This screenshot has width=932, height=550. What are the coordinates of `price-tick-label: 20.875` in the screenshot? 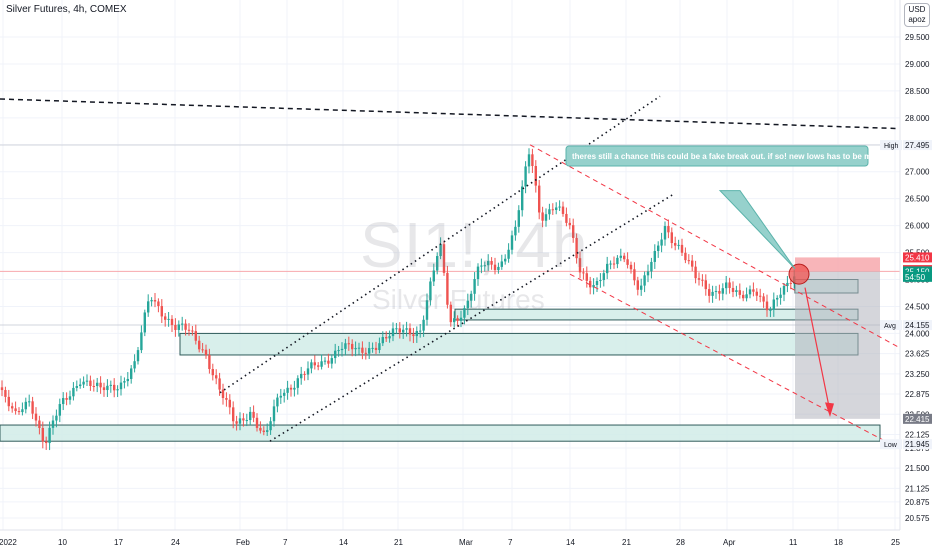 It's located at (917, 502).